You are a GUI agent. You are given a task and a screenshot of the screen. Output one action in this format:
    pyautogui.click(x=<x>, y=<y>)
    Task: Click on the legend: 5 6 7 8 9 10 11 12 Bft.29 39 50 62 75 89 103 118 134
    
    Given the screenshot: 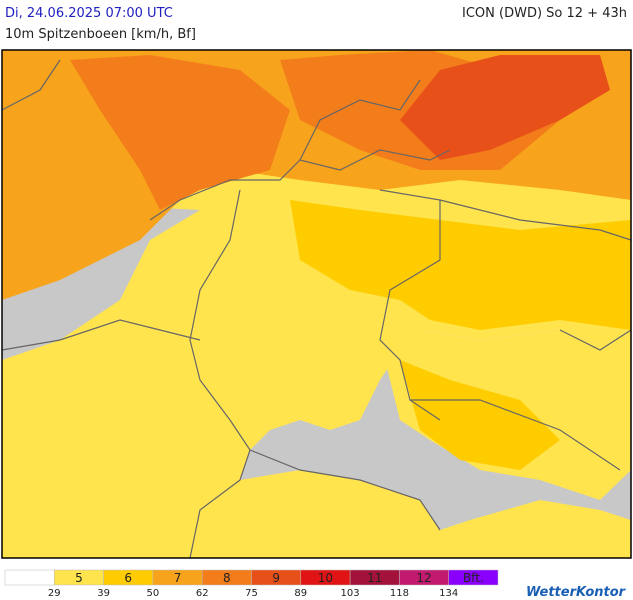 What is the action you would take?
    pyautogui.click(x=251, y=584)
    